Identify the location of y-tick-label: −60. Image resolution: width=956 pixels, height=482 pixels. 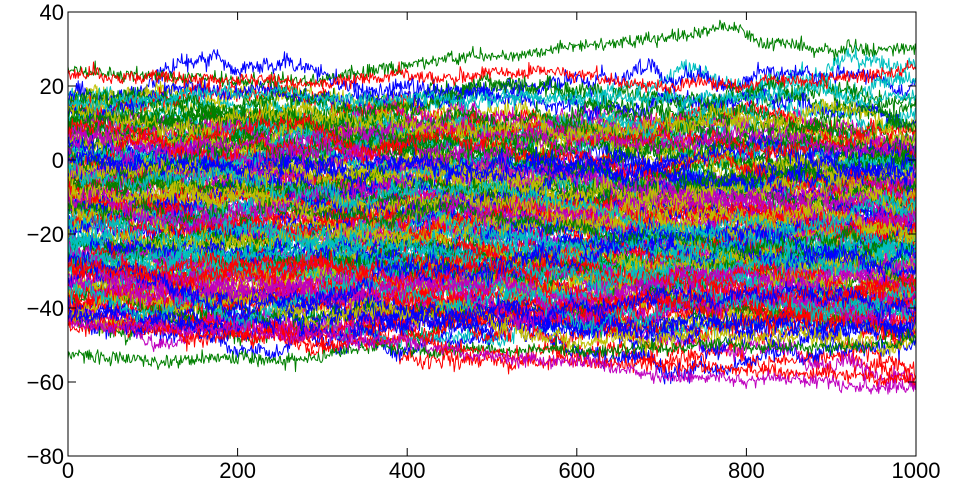
(45, 382).